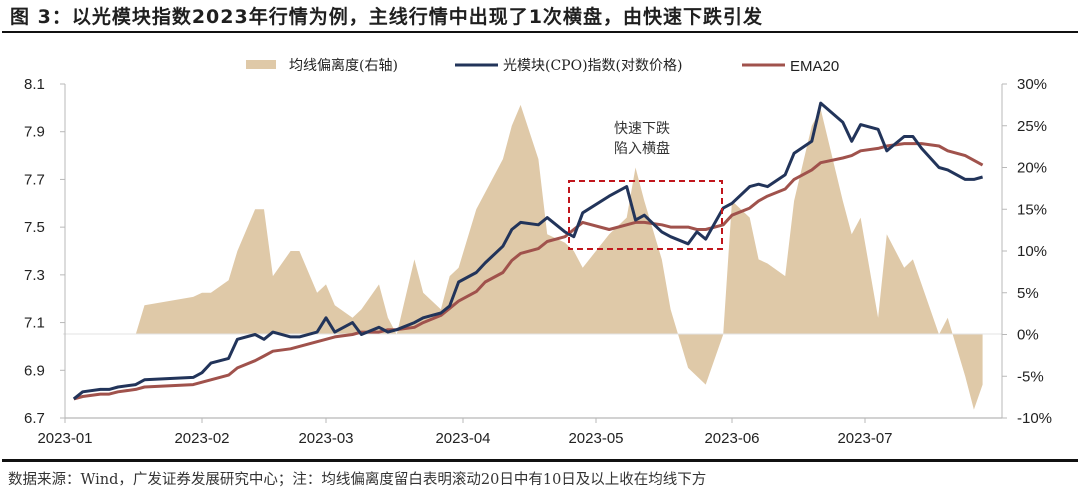 This screenshot has width=1080, height=498. Describe the element at coordinates (731, 438) in the screenshot. I see `x-tick-label: 2023-06` at that location.